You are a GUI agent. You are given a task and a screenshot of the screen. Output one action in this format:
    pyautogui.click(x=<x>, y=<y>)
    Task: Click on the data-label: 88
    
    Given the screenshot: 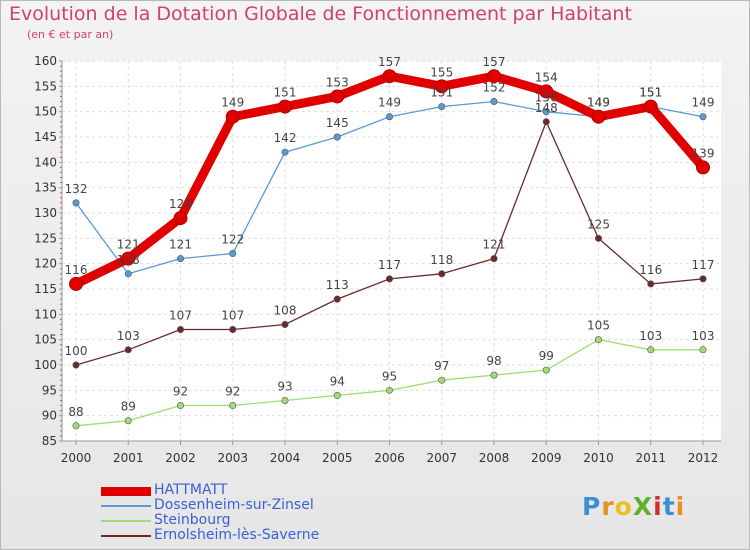 What is the action you would take?
    pyautogui.click(x=75, y=412)
    